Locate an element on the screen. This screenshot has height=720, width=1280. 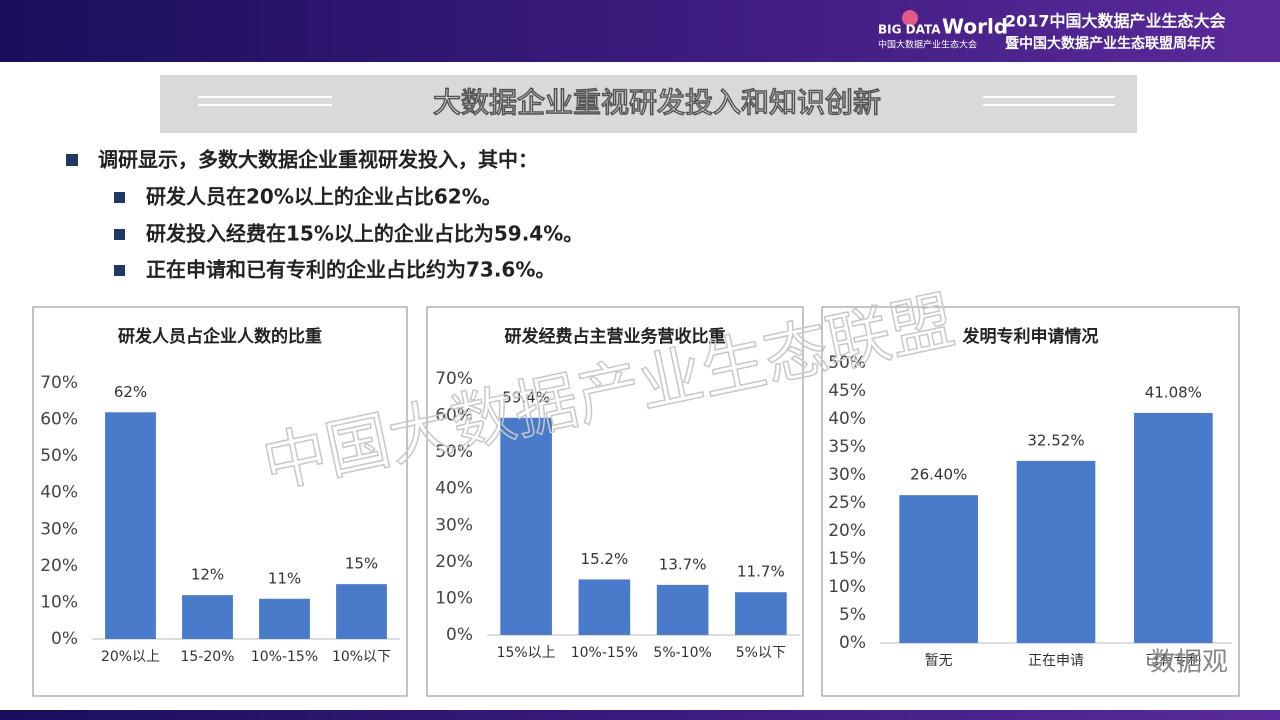
value-label: 15% is located at coordinates (361, 564).